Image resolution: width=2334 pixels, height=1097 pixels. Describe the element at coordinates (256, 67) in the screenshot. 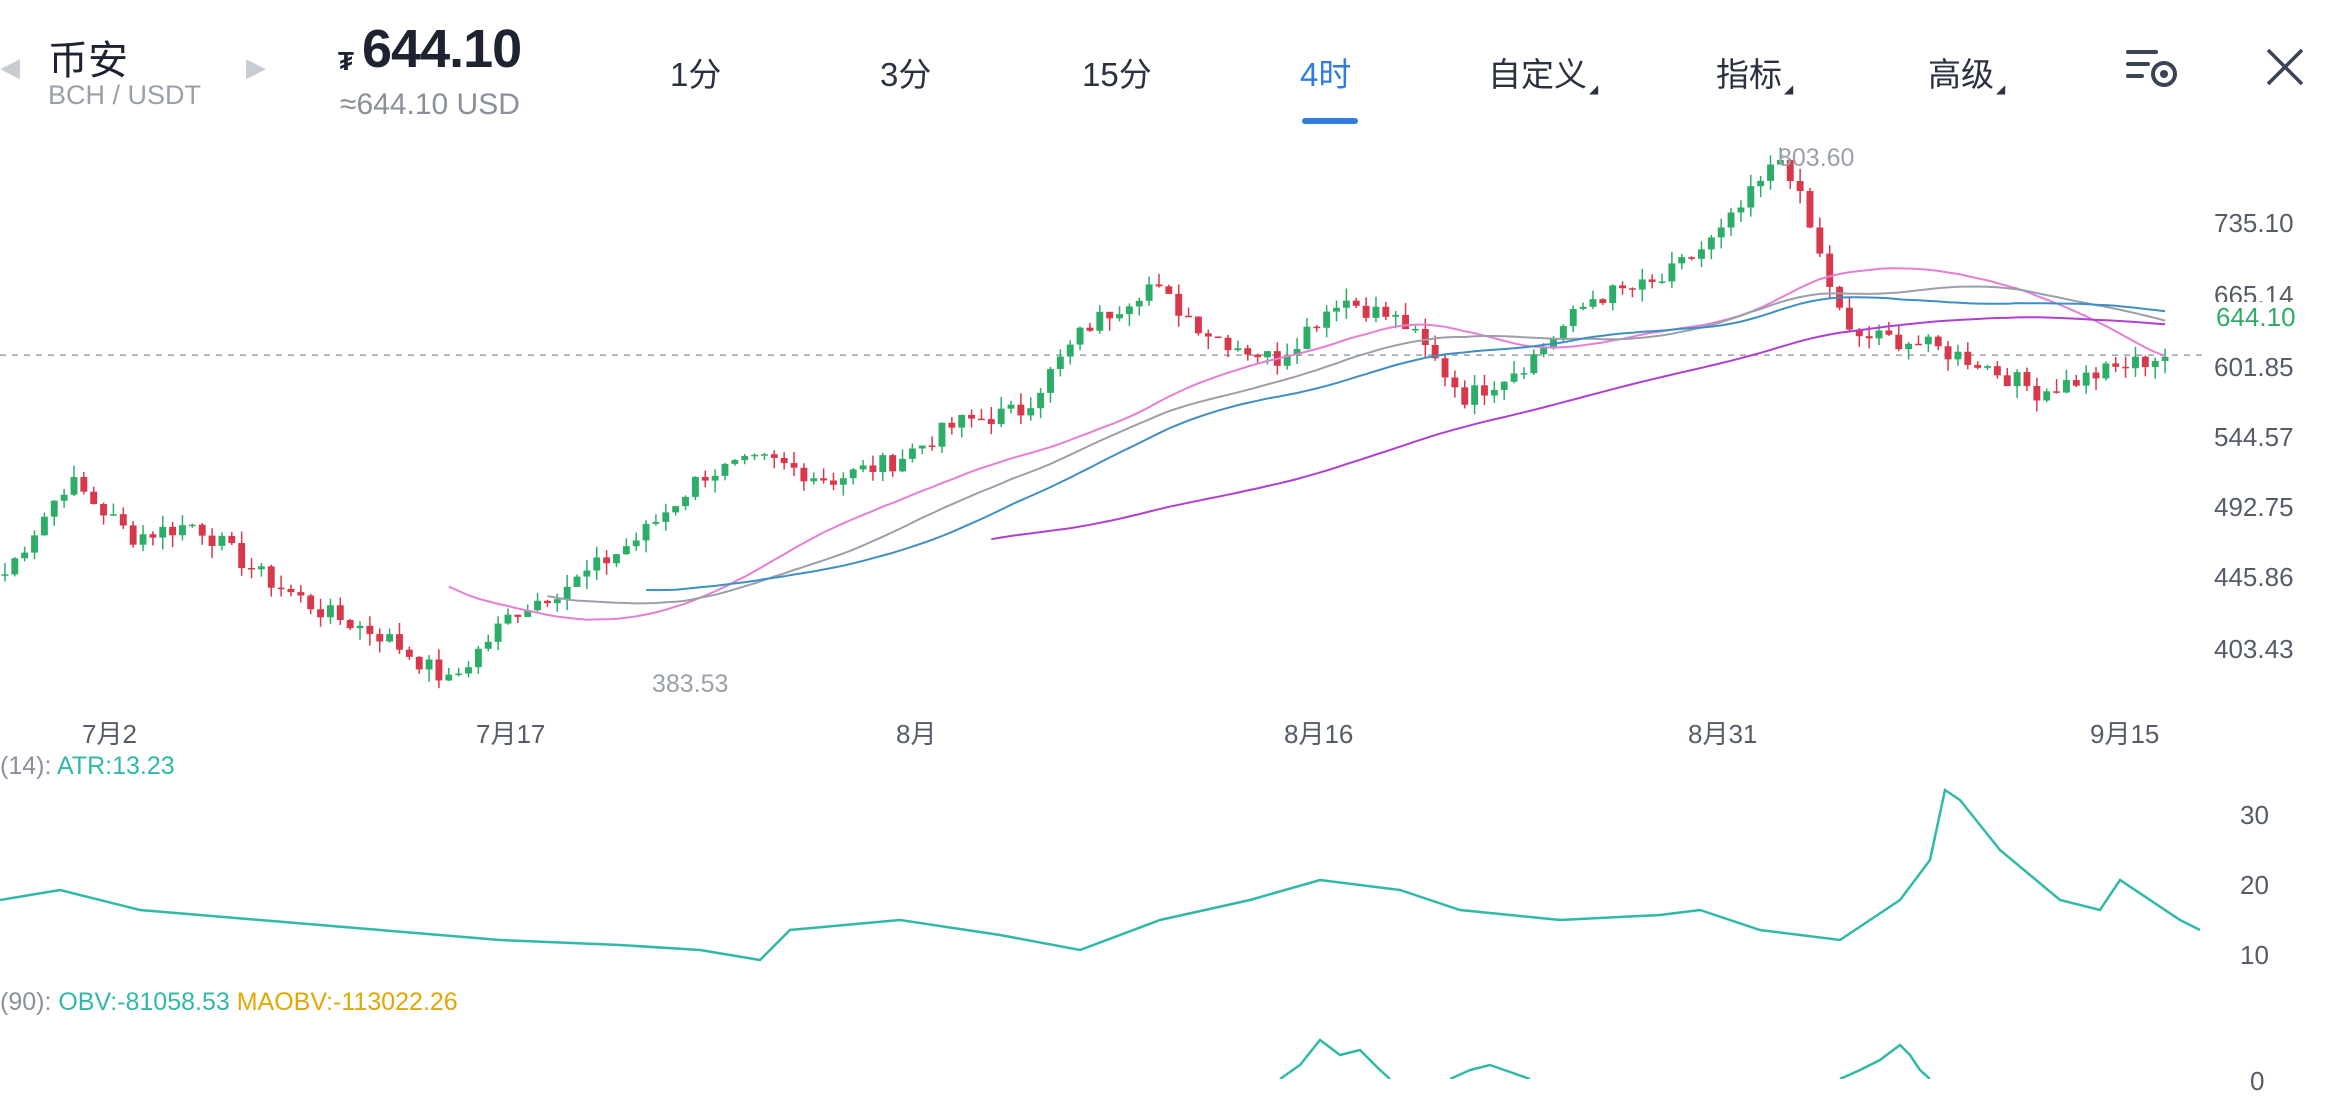

I see `chevron-right-icon: ▶` at that location.